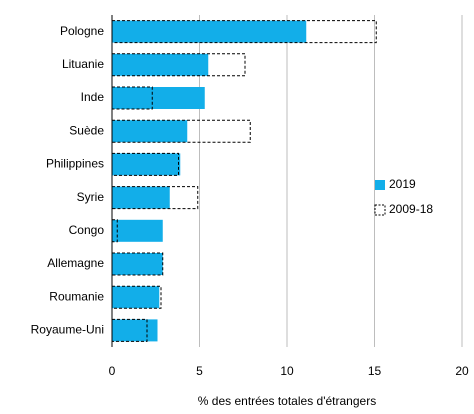 This screenshot has width=474, height=414. What do you see at coordinates (87, 230) in the screenshot?
I see `y-tick-label: Congo` at bounding box center [87, 230].